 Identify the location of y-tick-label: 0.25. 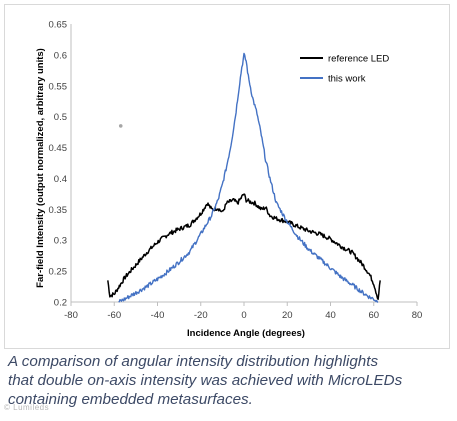
(58, 272).